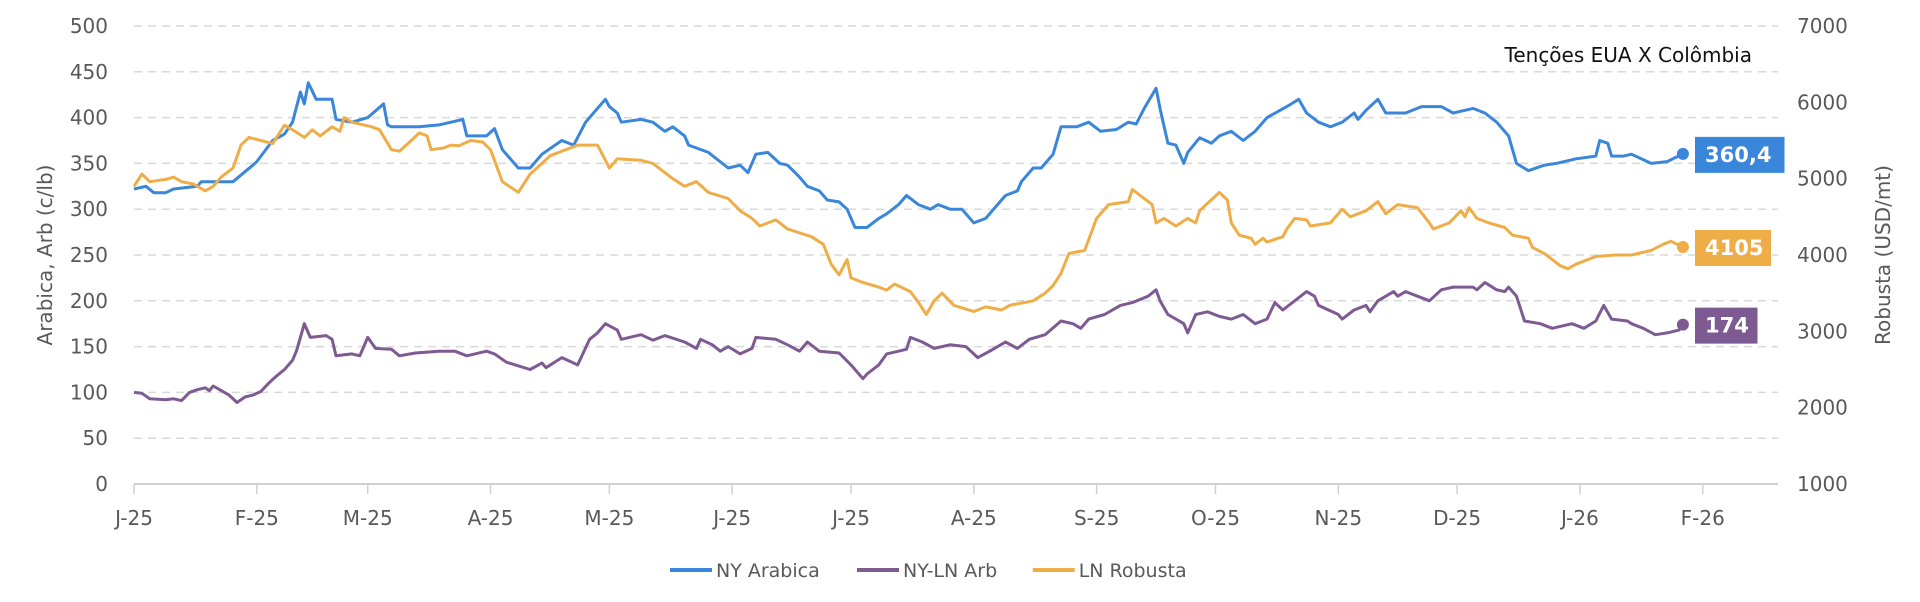 This screenshot has height=602, width=1920. Describe the element at coordinates (1822, 331) in the screenshot. I see `right-tick-label: 3000` at that location.